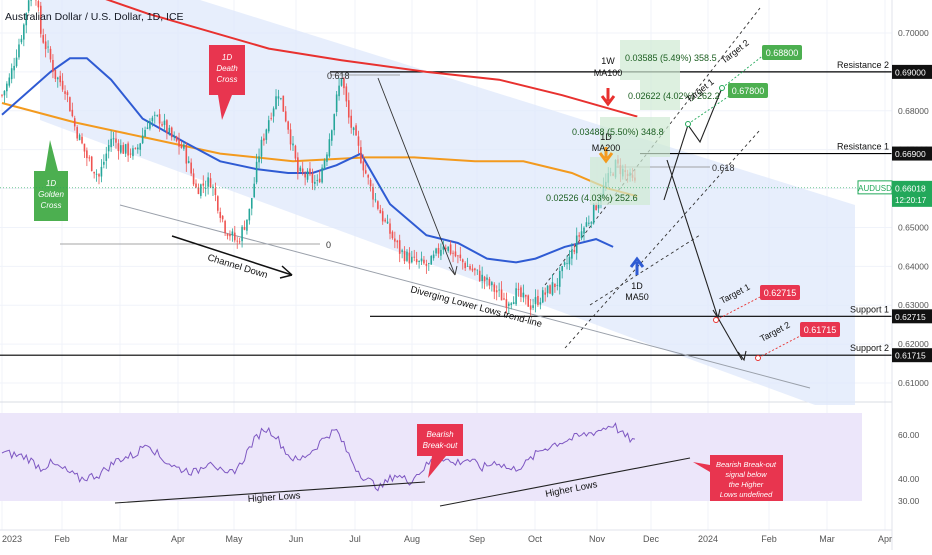 The width and height of the screenshot is (932, 555). What do you see at coordinates (688, 124) in the screenshot?
I see `target-up-1-dot` at bounding box center [688, 124].